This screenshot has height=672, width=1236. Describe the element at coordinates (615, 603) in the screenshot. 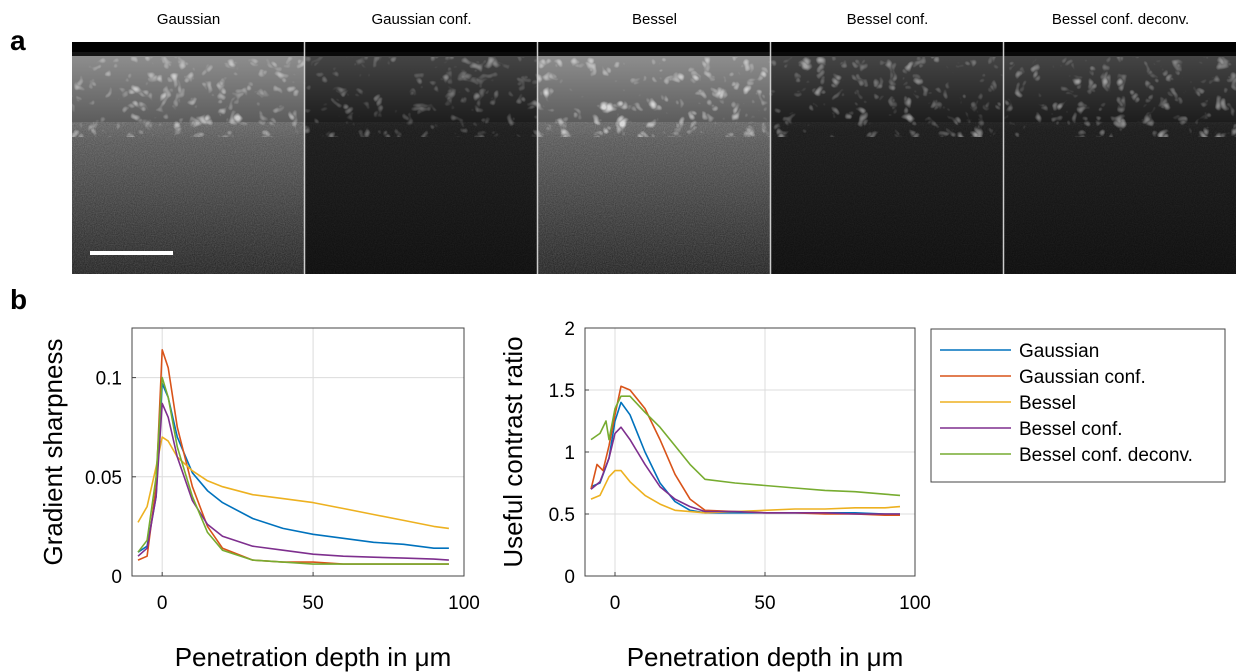

I see `contrast-xtick-label-0: 0` at that location.